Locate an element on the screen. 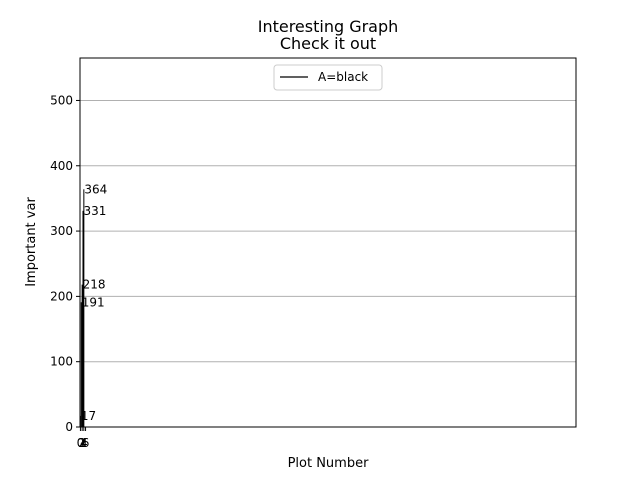 Image resolution: width=640 pixels, height=480 pixels. data-labels: 17 191 218 331 364 is located at coordinates (94, 302).